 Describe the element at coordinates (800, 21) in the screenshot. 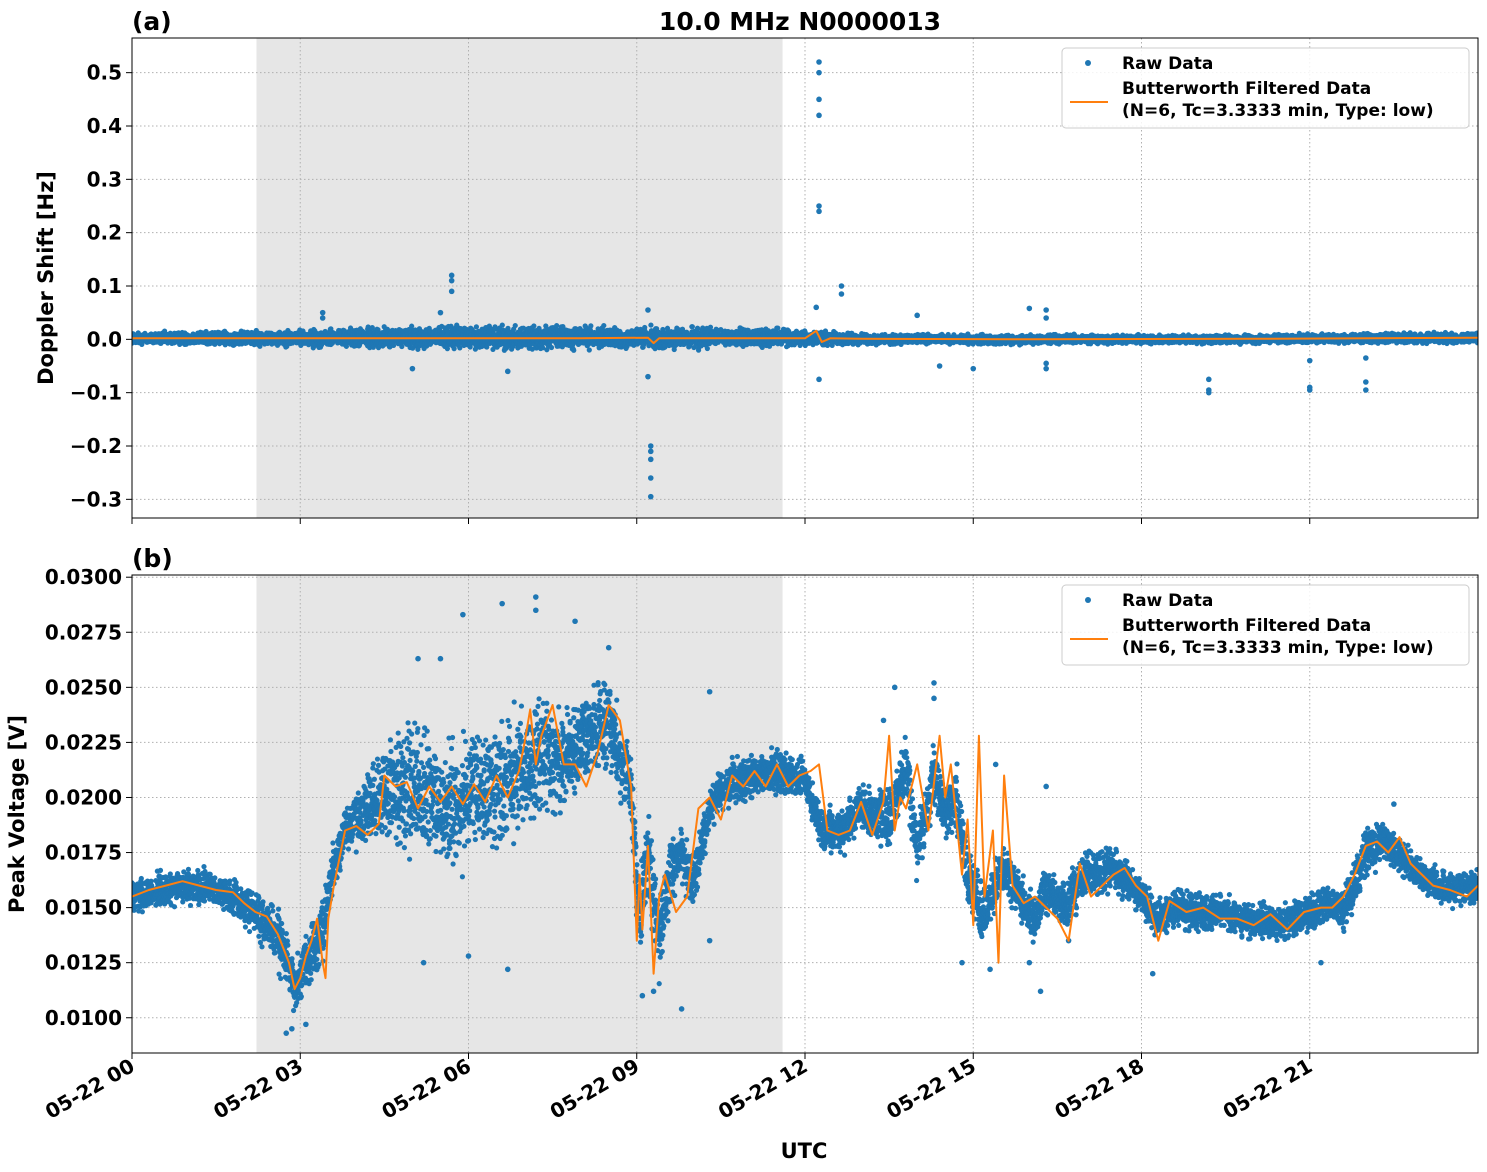

I see `figure-title: 10.0 MHz N0000013` at that location.